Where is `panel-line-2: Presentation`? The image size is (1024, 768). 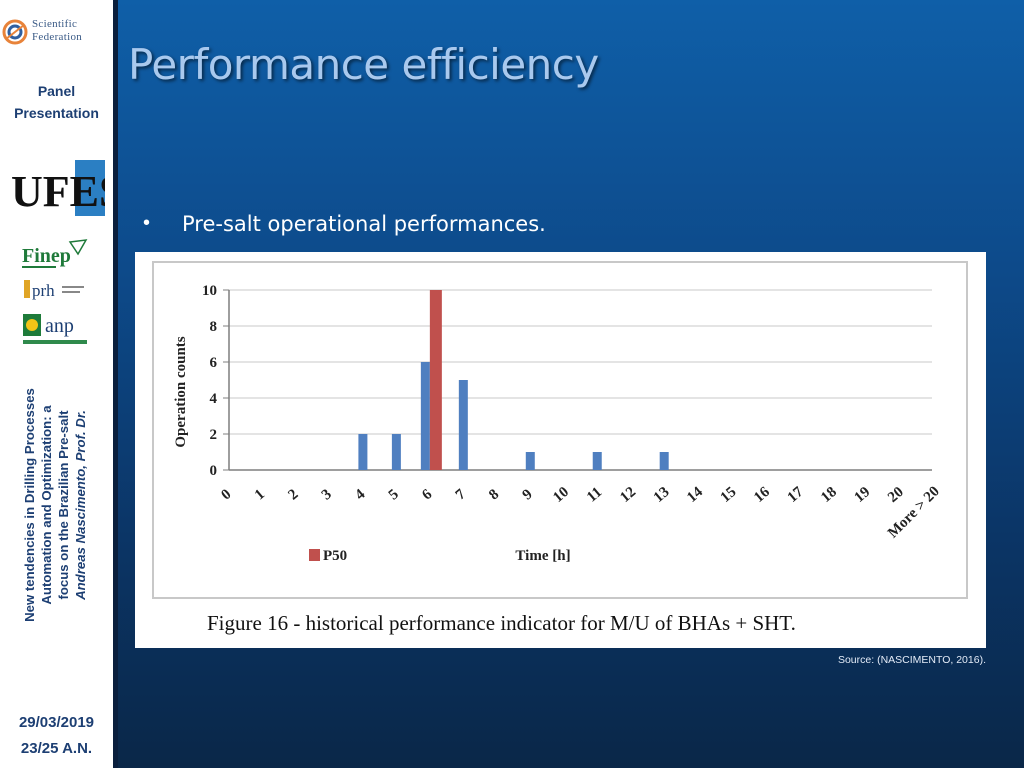 panel-line-2: Presentation is located at coordinates (56, 113).